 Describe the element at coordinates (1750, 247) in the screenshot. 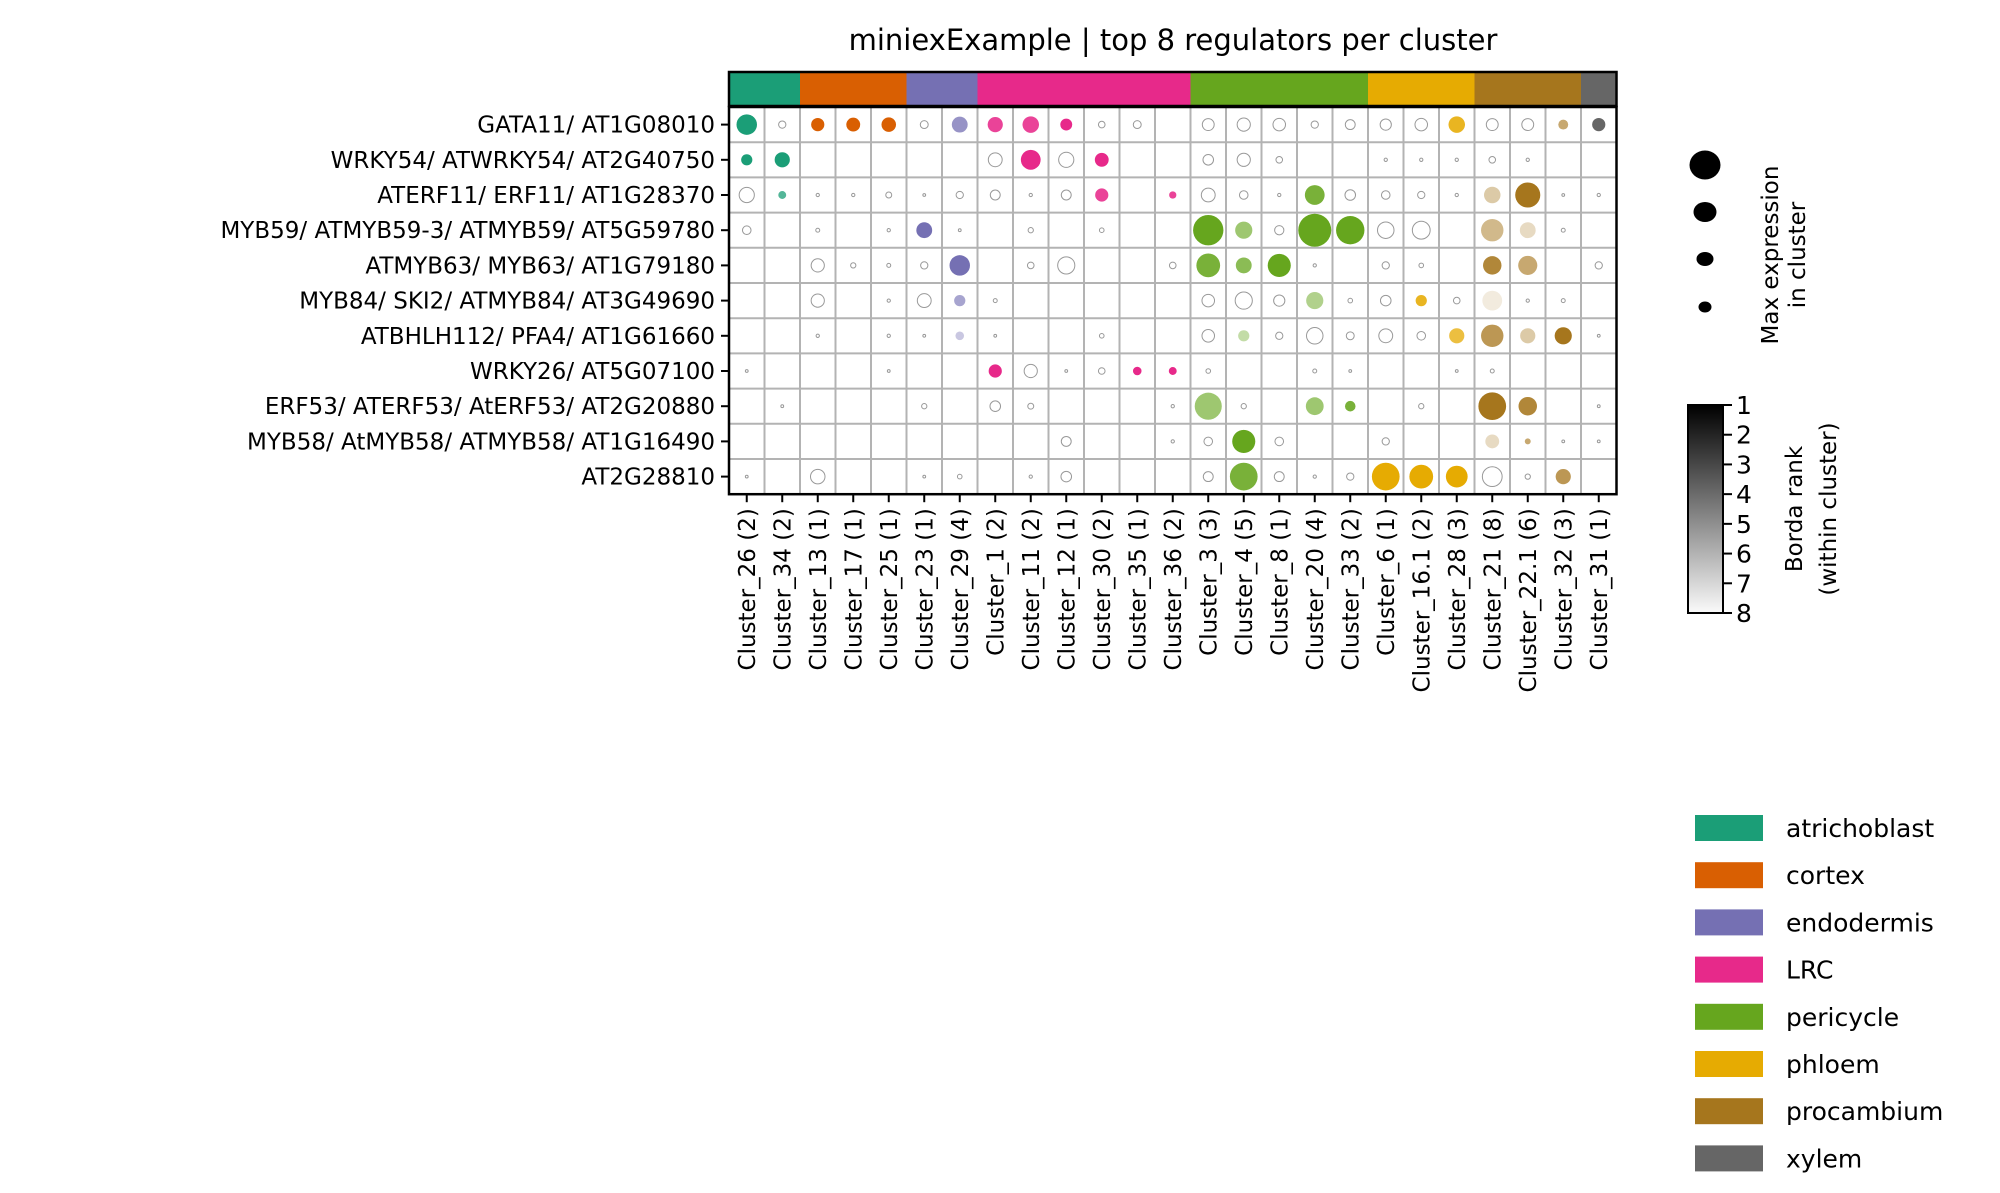

I see `size-legend: Max expression in cluster` at that location.